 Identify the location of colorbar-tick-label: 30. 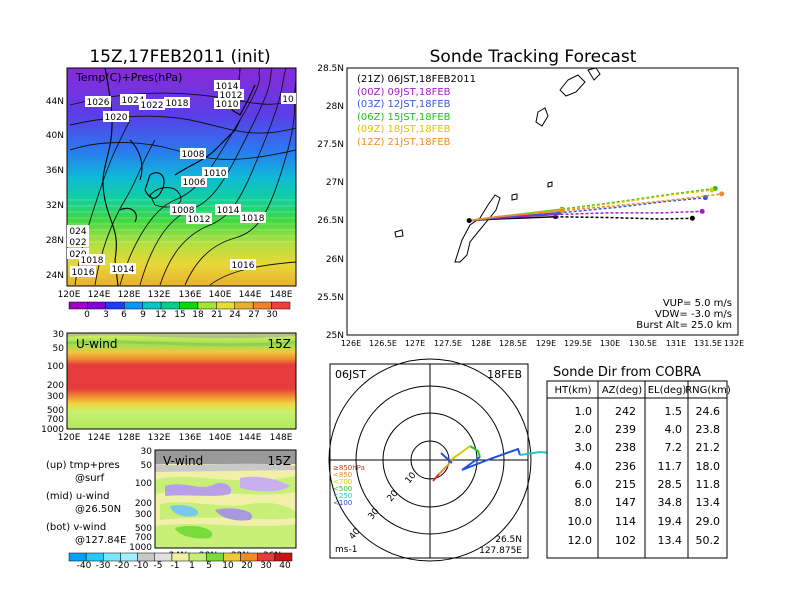
(266, 566).